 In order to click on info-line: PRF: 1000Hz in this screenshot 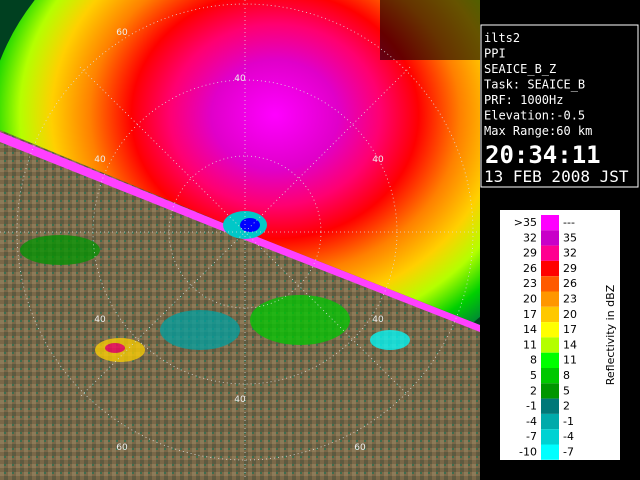, I will do `click(523, 100)`.